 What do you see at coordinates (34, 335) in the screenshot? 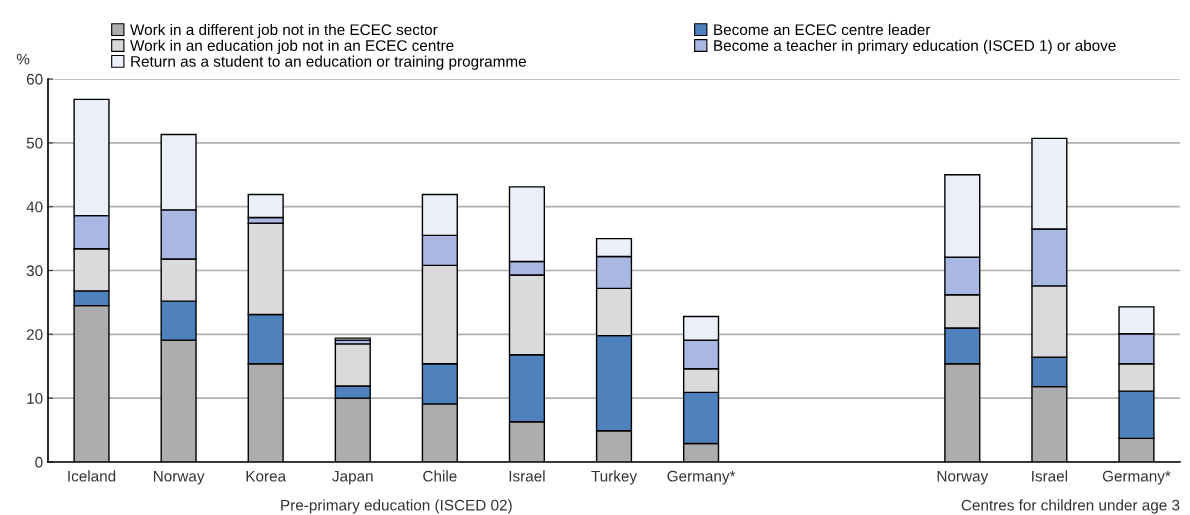
I see `y-tick-label: 20` at bounding box center [34, 335].